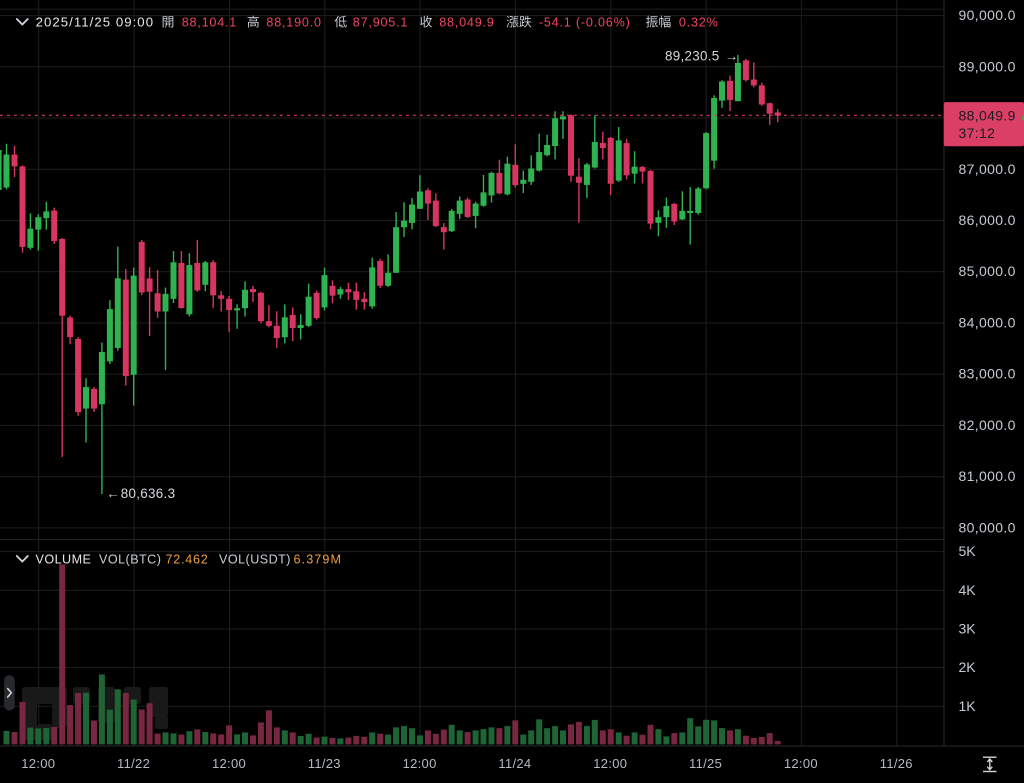 The width and height of the screenshot is (1024, 783). I want to click on svg-text: 89,000.0, so click(987, 66).